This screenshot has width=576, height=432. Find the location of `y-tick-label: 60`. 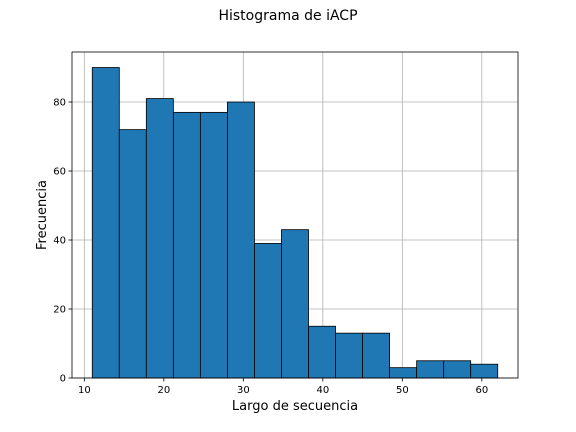

y-tick-label: 60 is located at coordinates (59, 172).